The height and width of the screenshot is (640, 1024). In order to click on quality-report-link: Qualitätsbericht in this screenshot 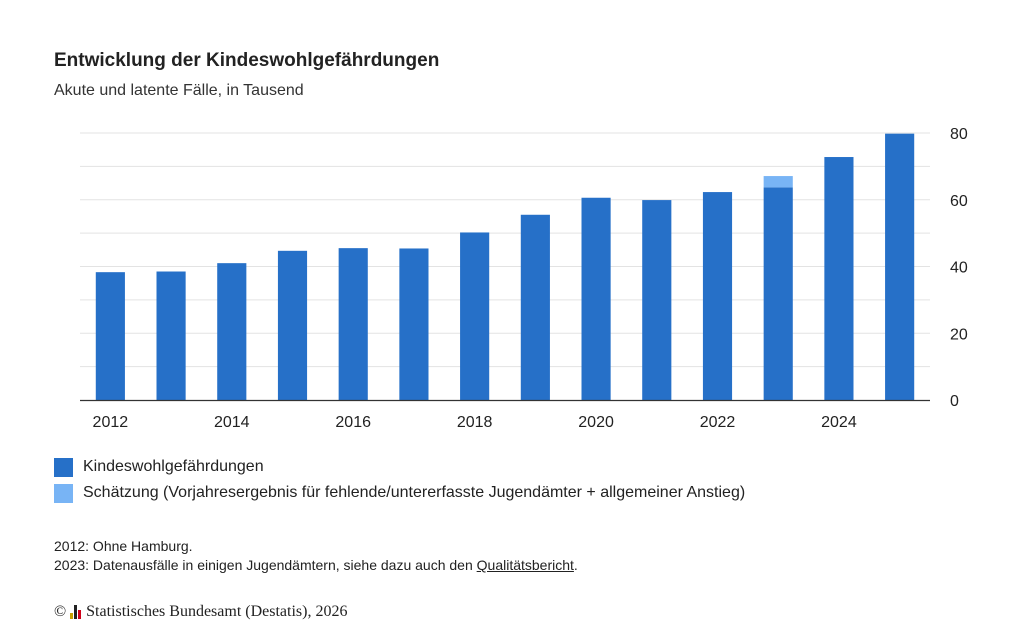, I will do `click(525, 565)`.